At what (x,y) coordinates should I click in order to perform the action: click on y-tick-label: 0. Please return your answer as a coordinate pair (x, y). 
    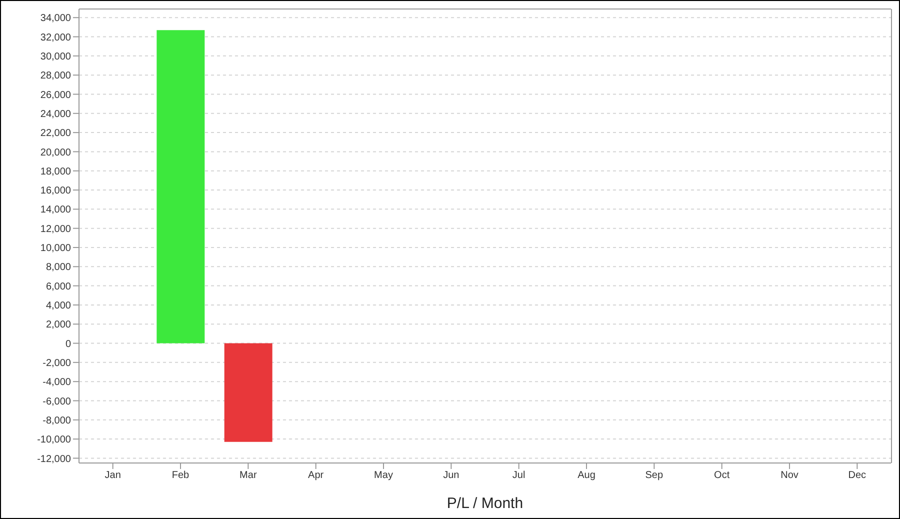
    Looking at the image, I should click on (68, 344).